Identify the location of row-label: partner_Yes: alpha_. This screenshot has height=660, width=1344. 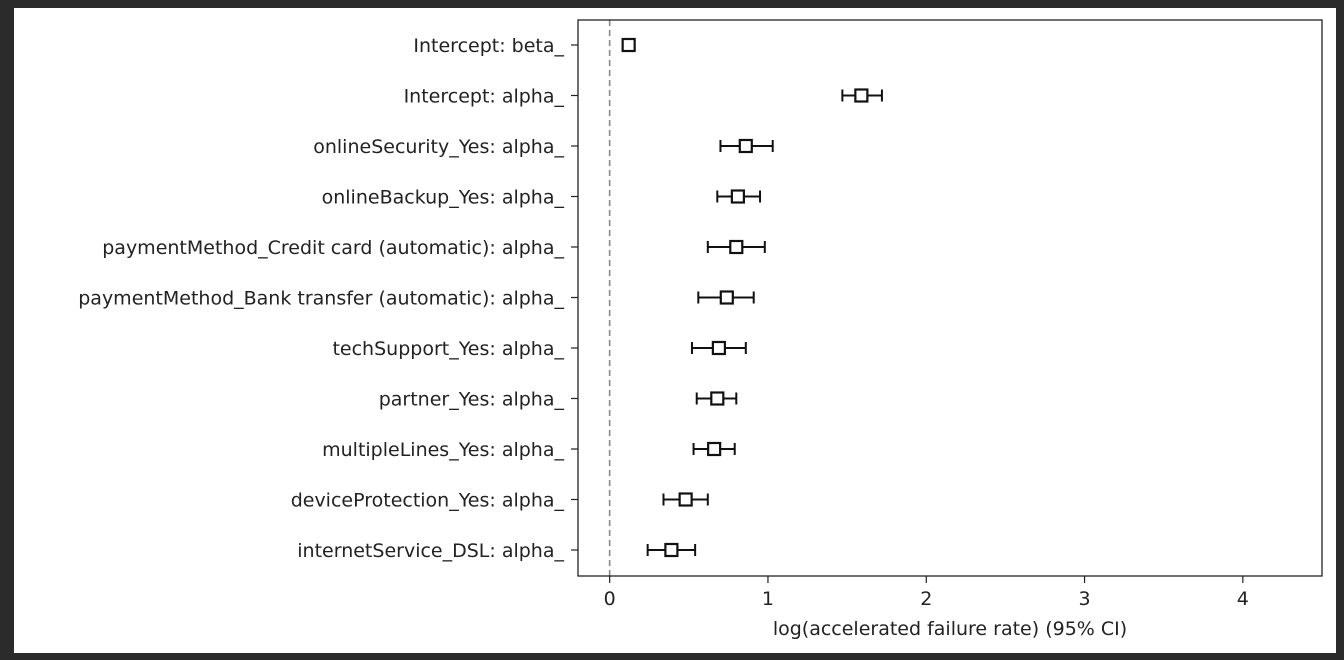
(472, 400).